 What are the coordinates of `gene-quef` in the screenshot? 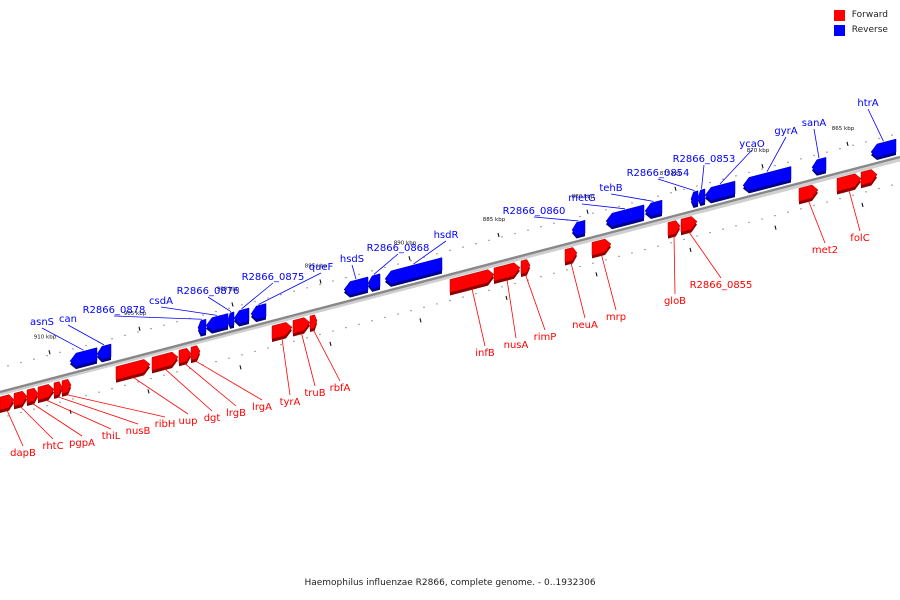 It's located at (258, 311).